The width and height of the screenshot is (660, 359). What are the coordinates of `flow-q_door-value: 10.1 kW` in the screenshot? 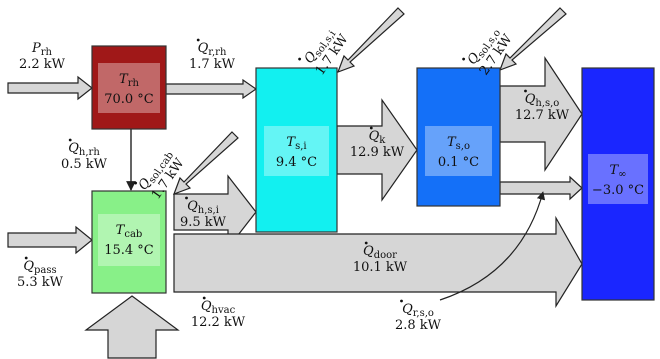 It's located at (380, 267).